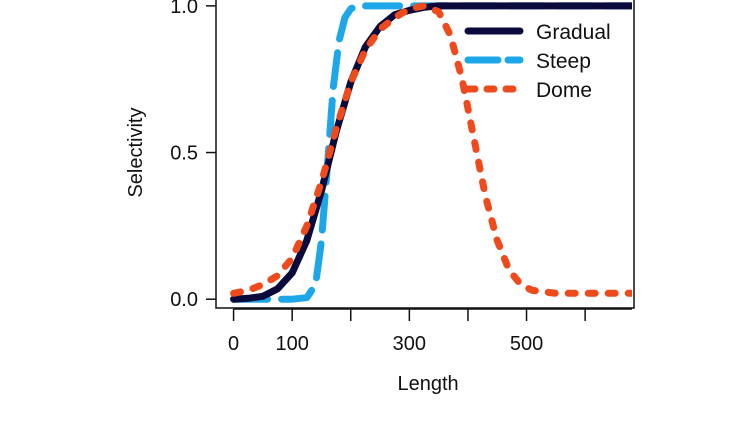  What do you see at coordinates (573, 32) in the screenshot?
I see `legend-label-gradual: Gradual` at bounding box center [573, 32].